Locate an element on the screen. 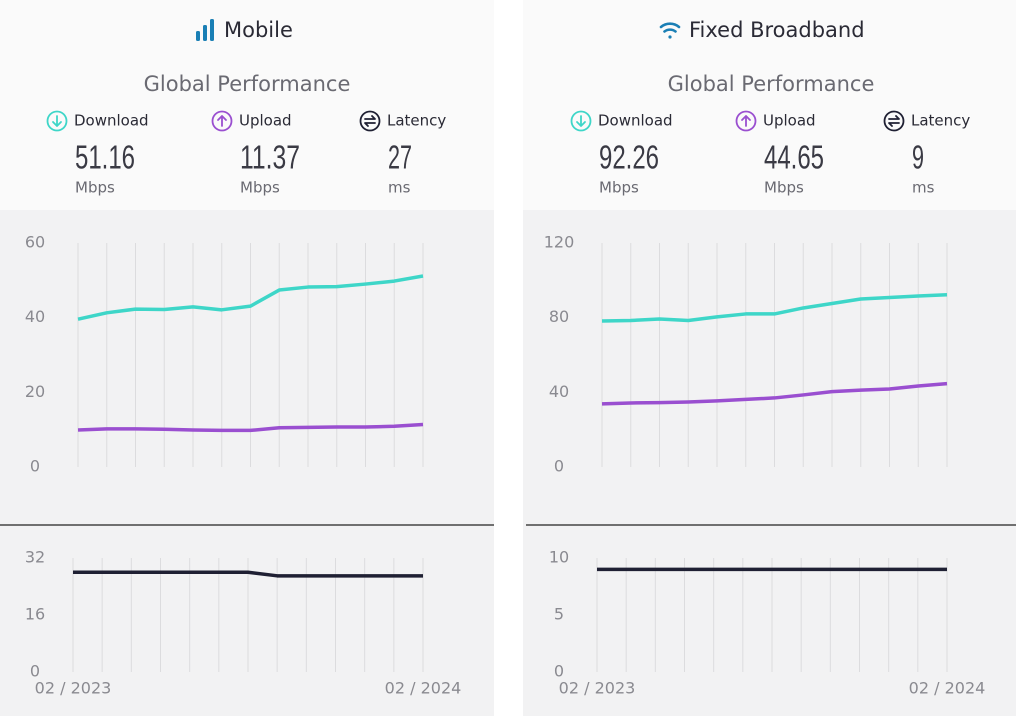 The width and height of the screenshot is (1016, 716). panel-title: Mobile is located at coordinates (258, 30).